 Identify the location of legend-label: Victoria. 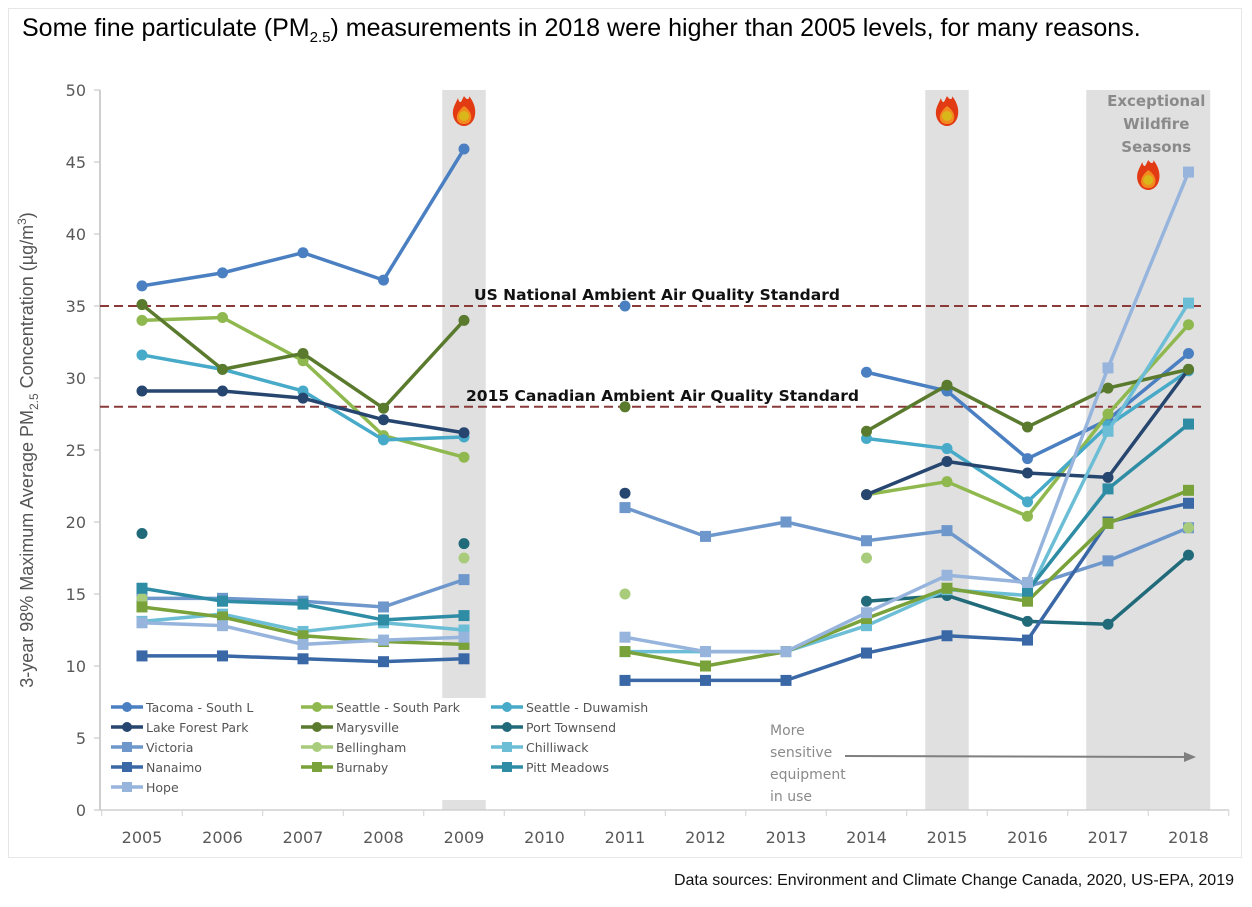
(170, 747).